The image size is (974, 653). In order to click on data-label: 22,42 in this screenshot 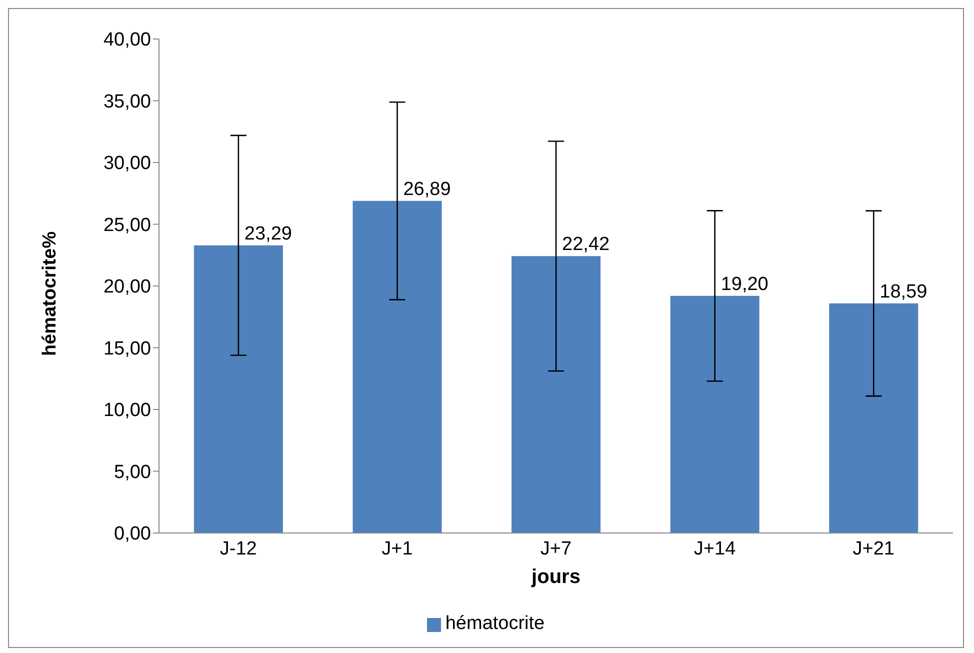, I will do `click(586, 245)`.